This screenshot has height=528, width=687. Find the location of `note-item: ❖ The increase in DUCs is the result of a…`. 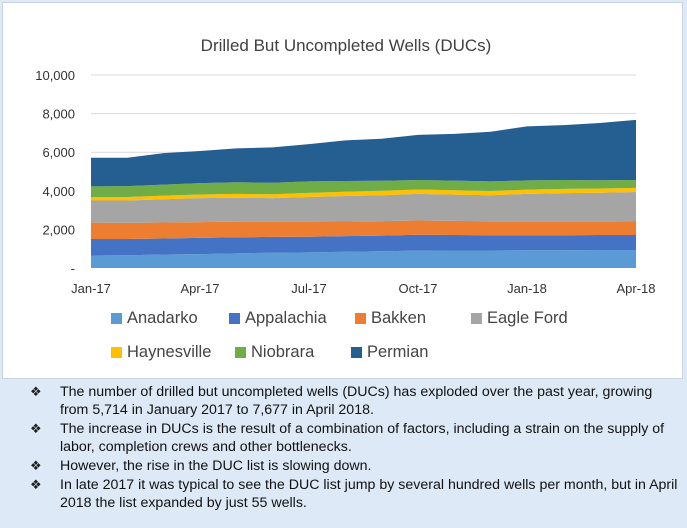

note-item: ❖ The increase in DUCs is the result of a… is located at coordinates (355, 438).